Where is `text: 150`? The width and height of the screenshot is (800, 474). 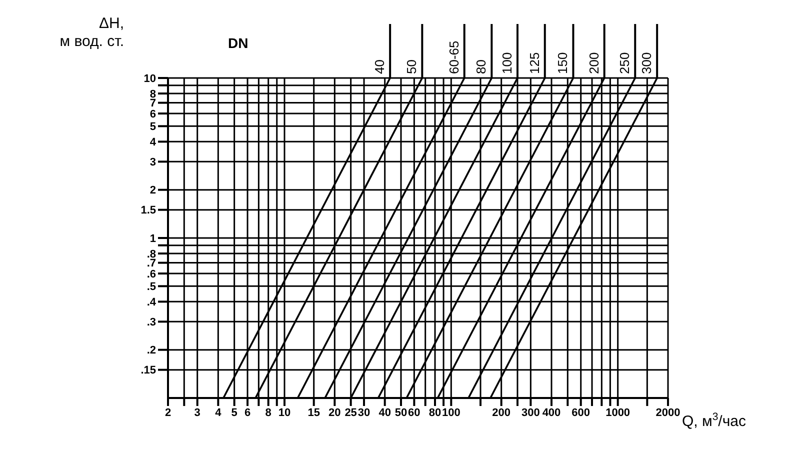
text: 150 is located at coordinates (562, 63).